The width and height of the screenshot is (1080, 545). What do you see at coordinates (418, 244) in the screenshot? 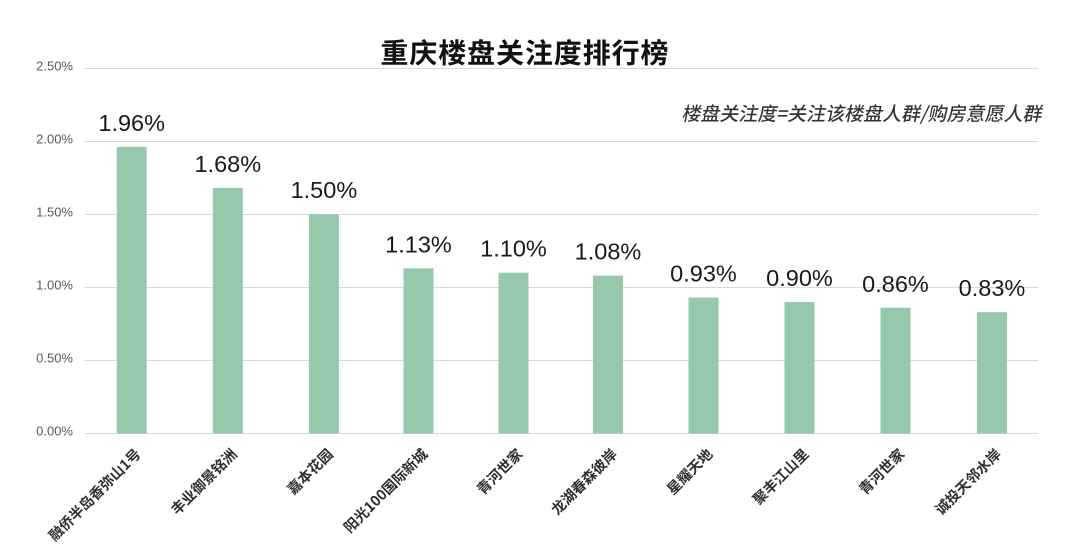
I see `svg-text: 1.13%` at bounding box center [418, 244].